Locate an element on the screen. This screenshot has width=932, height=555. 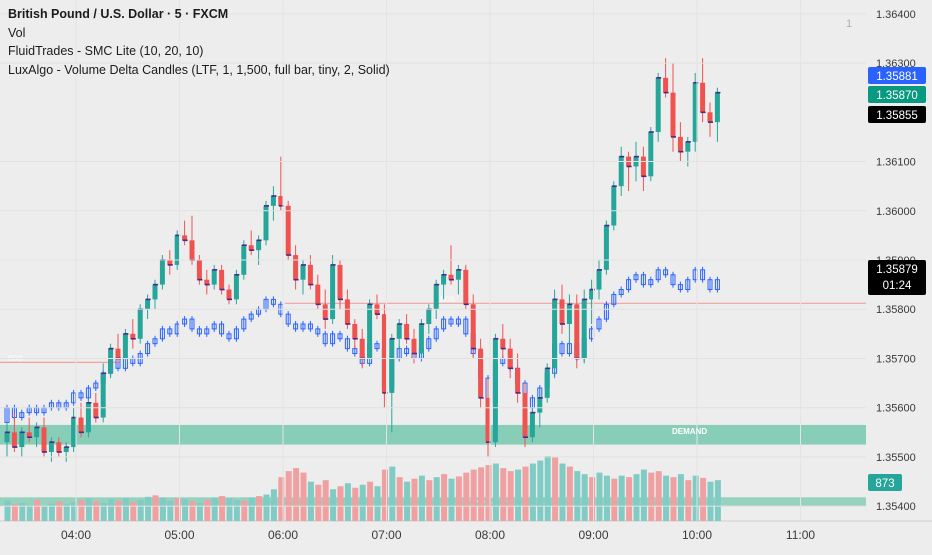
countdown-timer: 01:24 is located at coordinates (897, 286).